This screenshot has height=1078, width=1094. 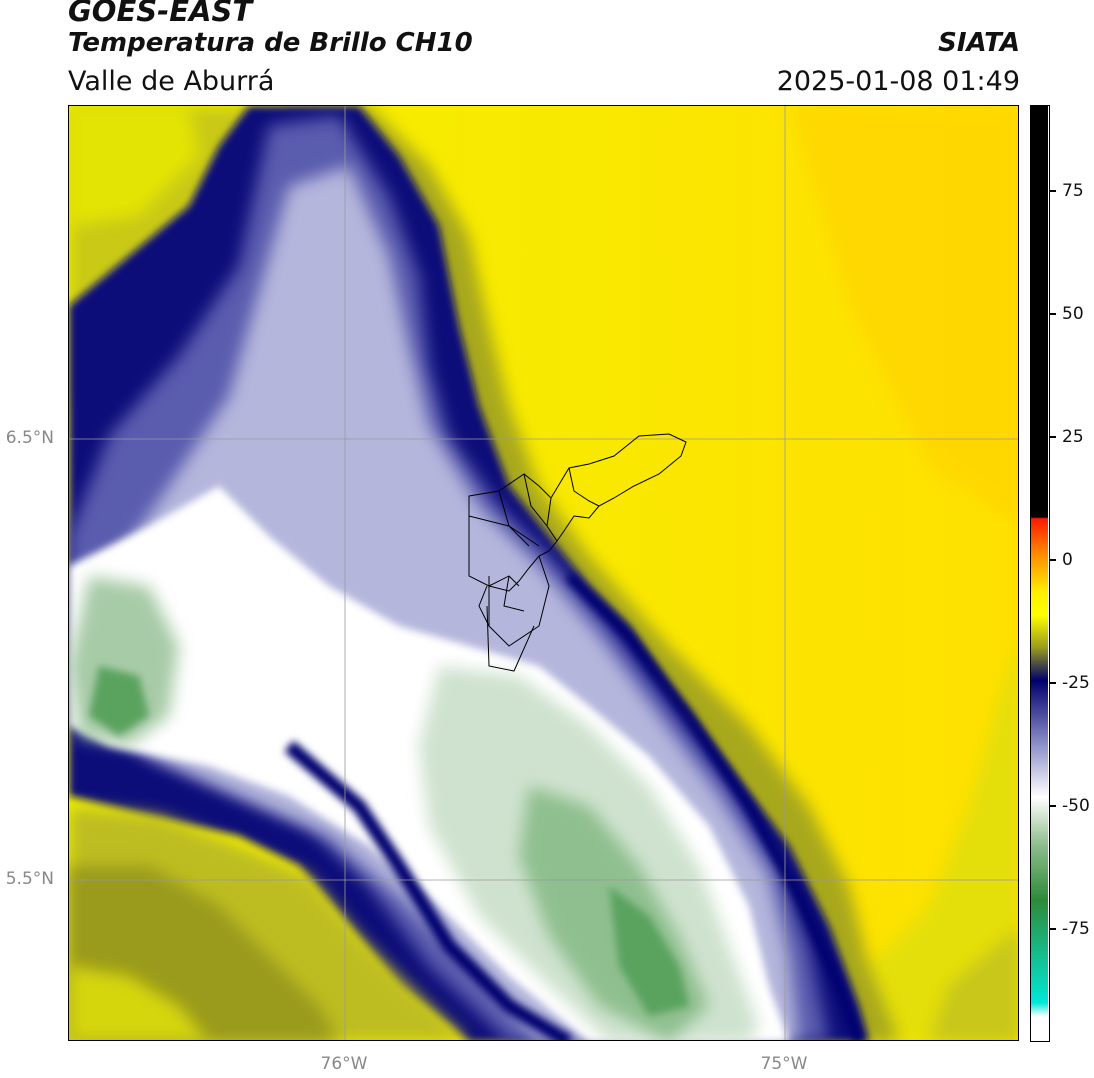 I want to click on municipal-boundaries, so click(x=577, y=552).